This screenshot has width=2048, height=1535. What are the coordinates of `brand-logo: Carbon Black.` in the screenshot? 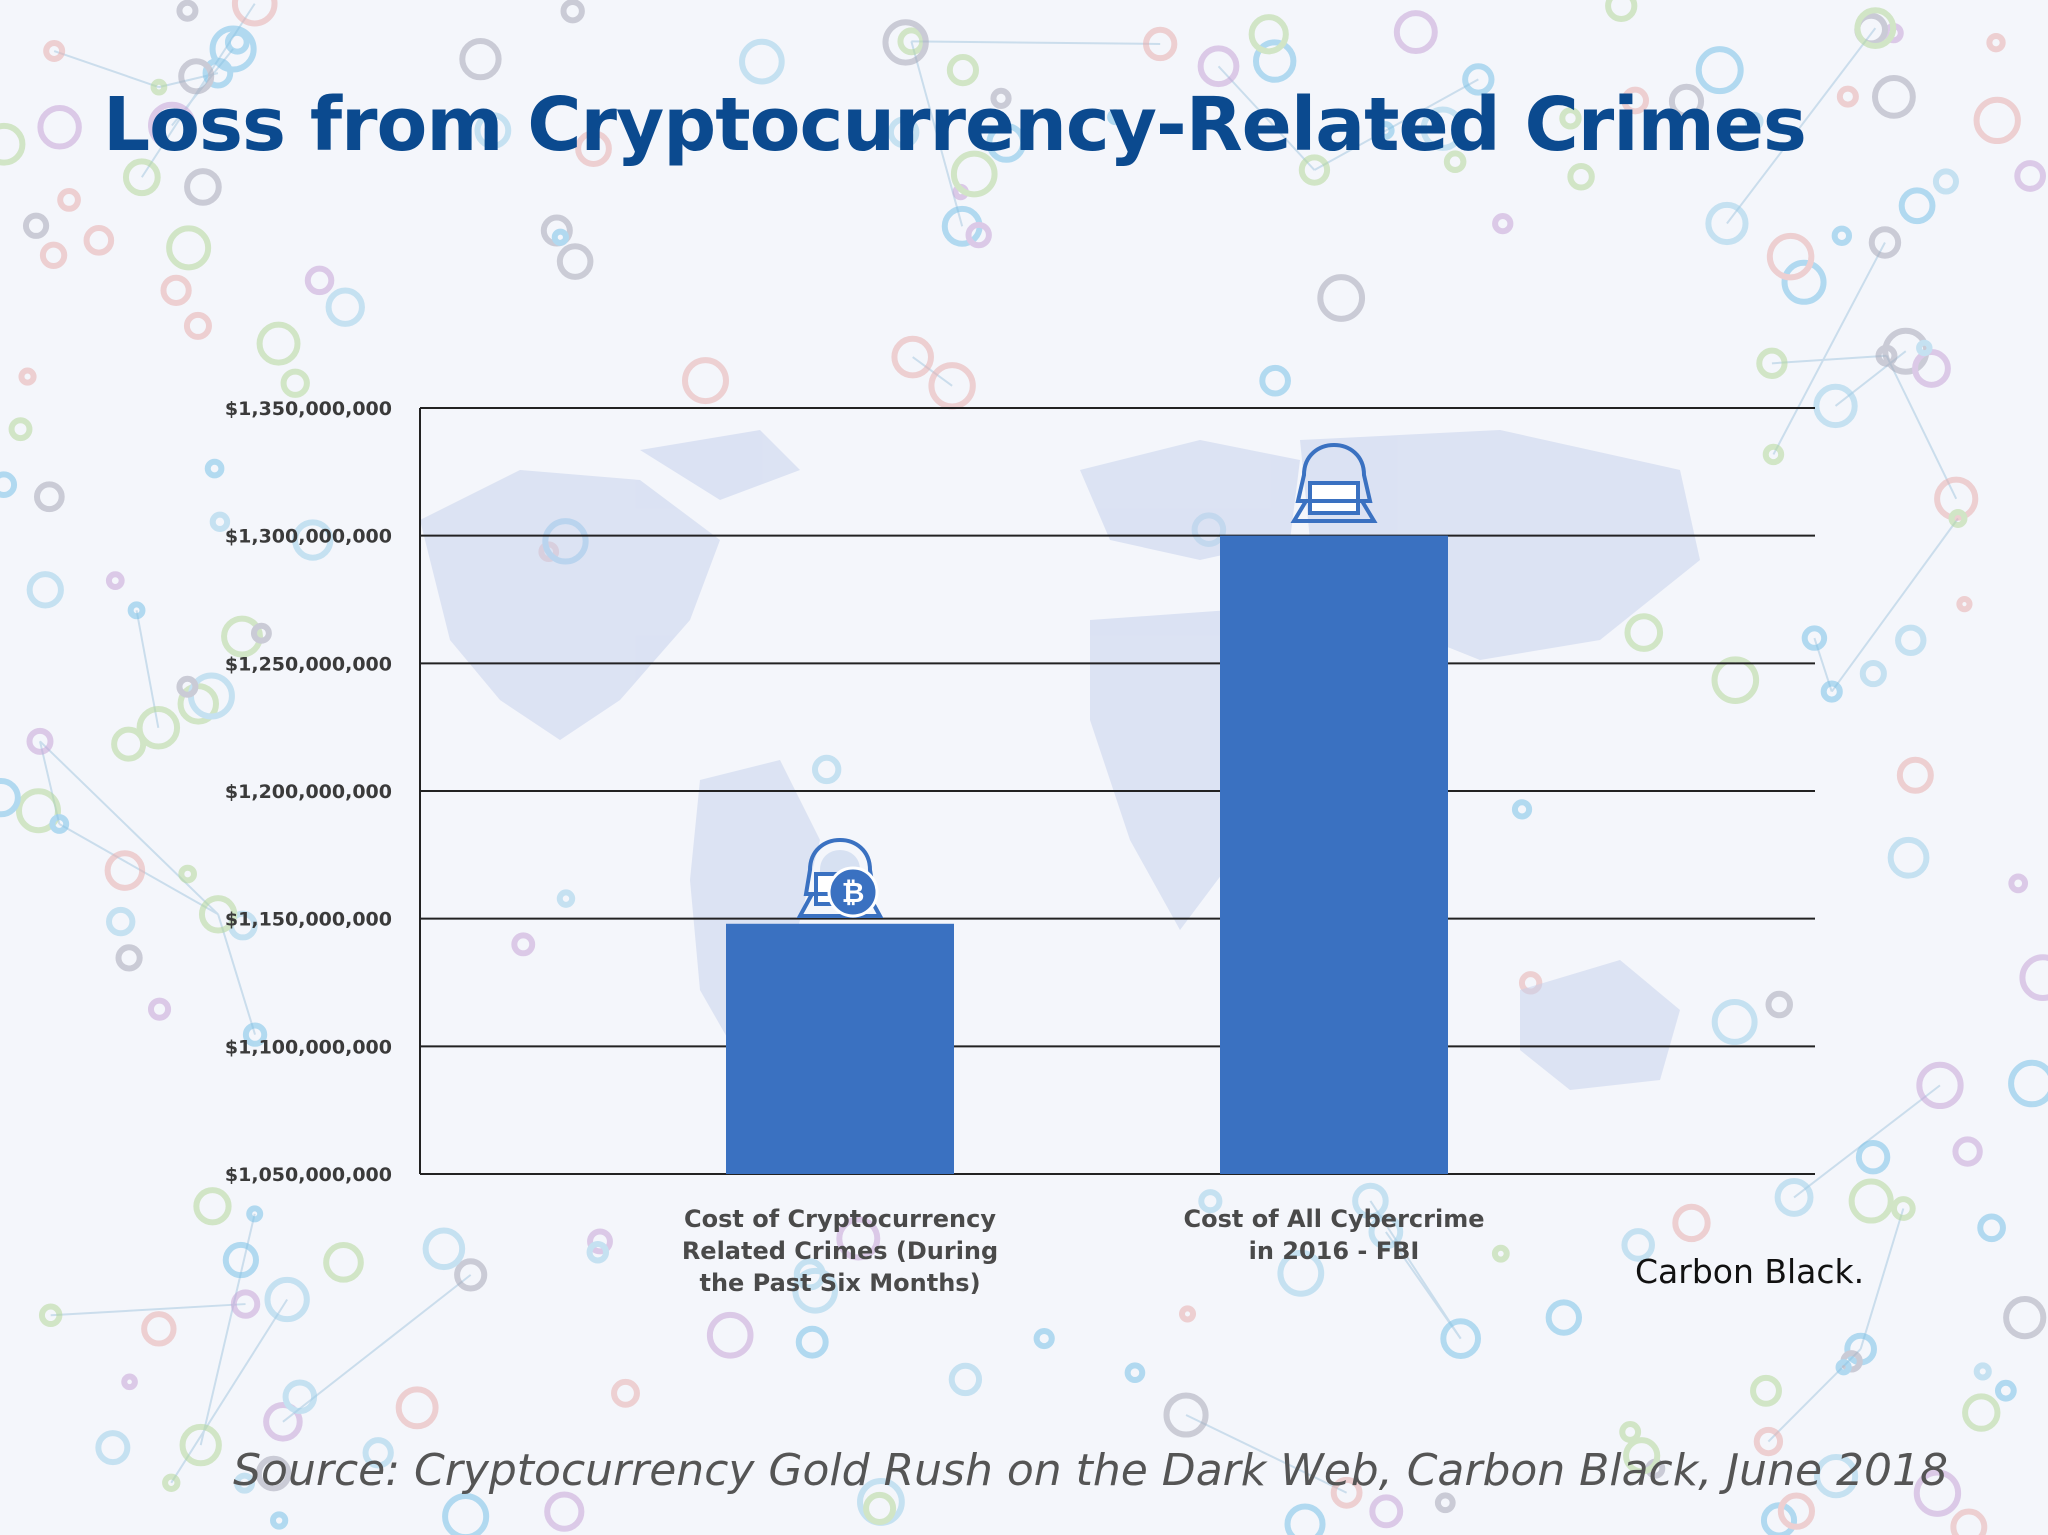 It's located at (1750, 1271).